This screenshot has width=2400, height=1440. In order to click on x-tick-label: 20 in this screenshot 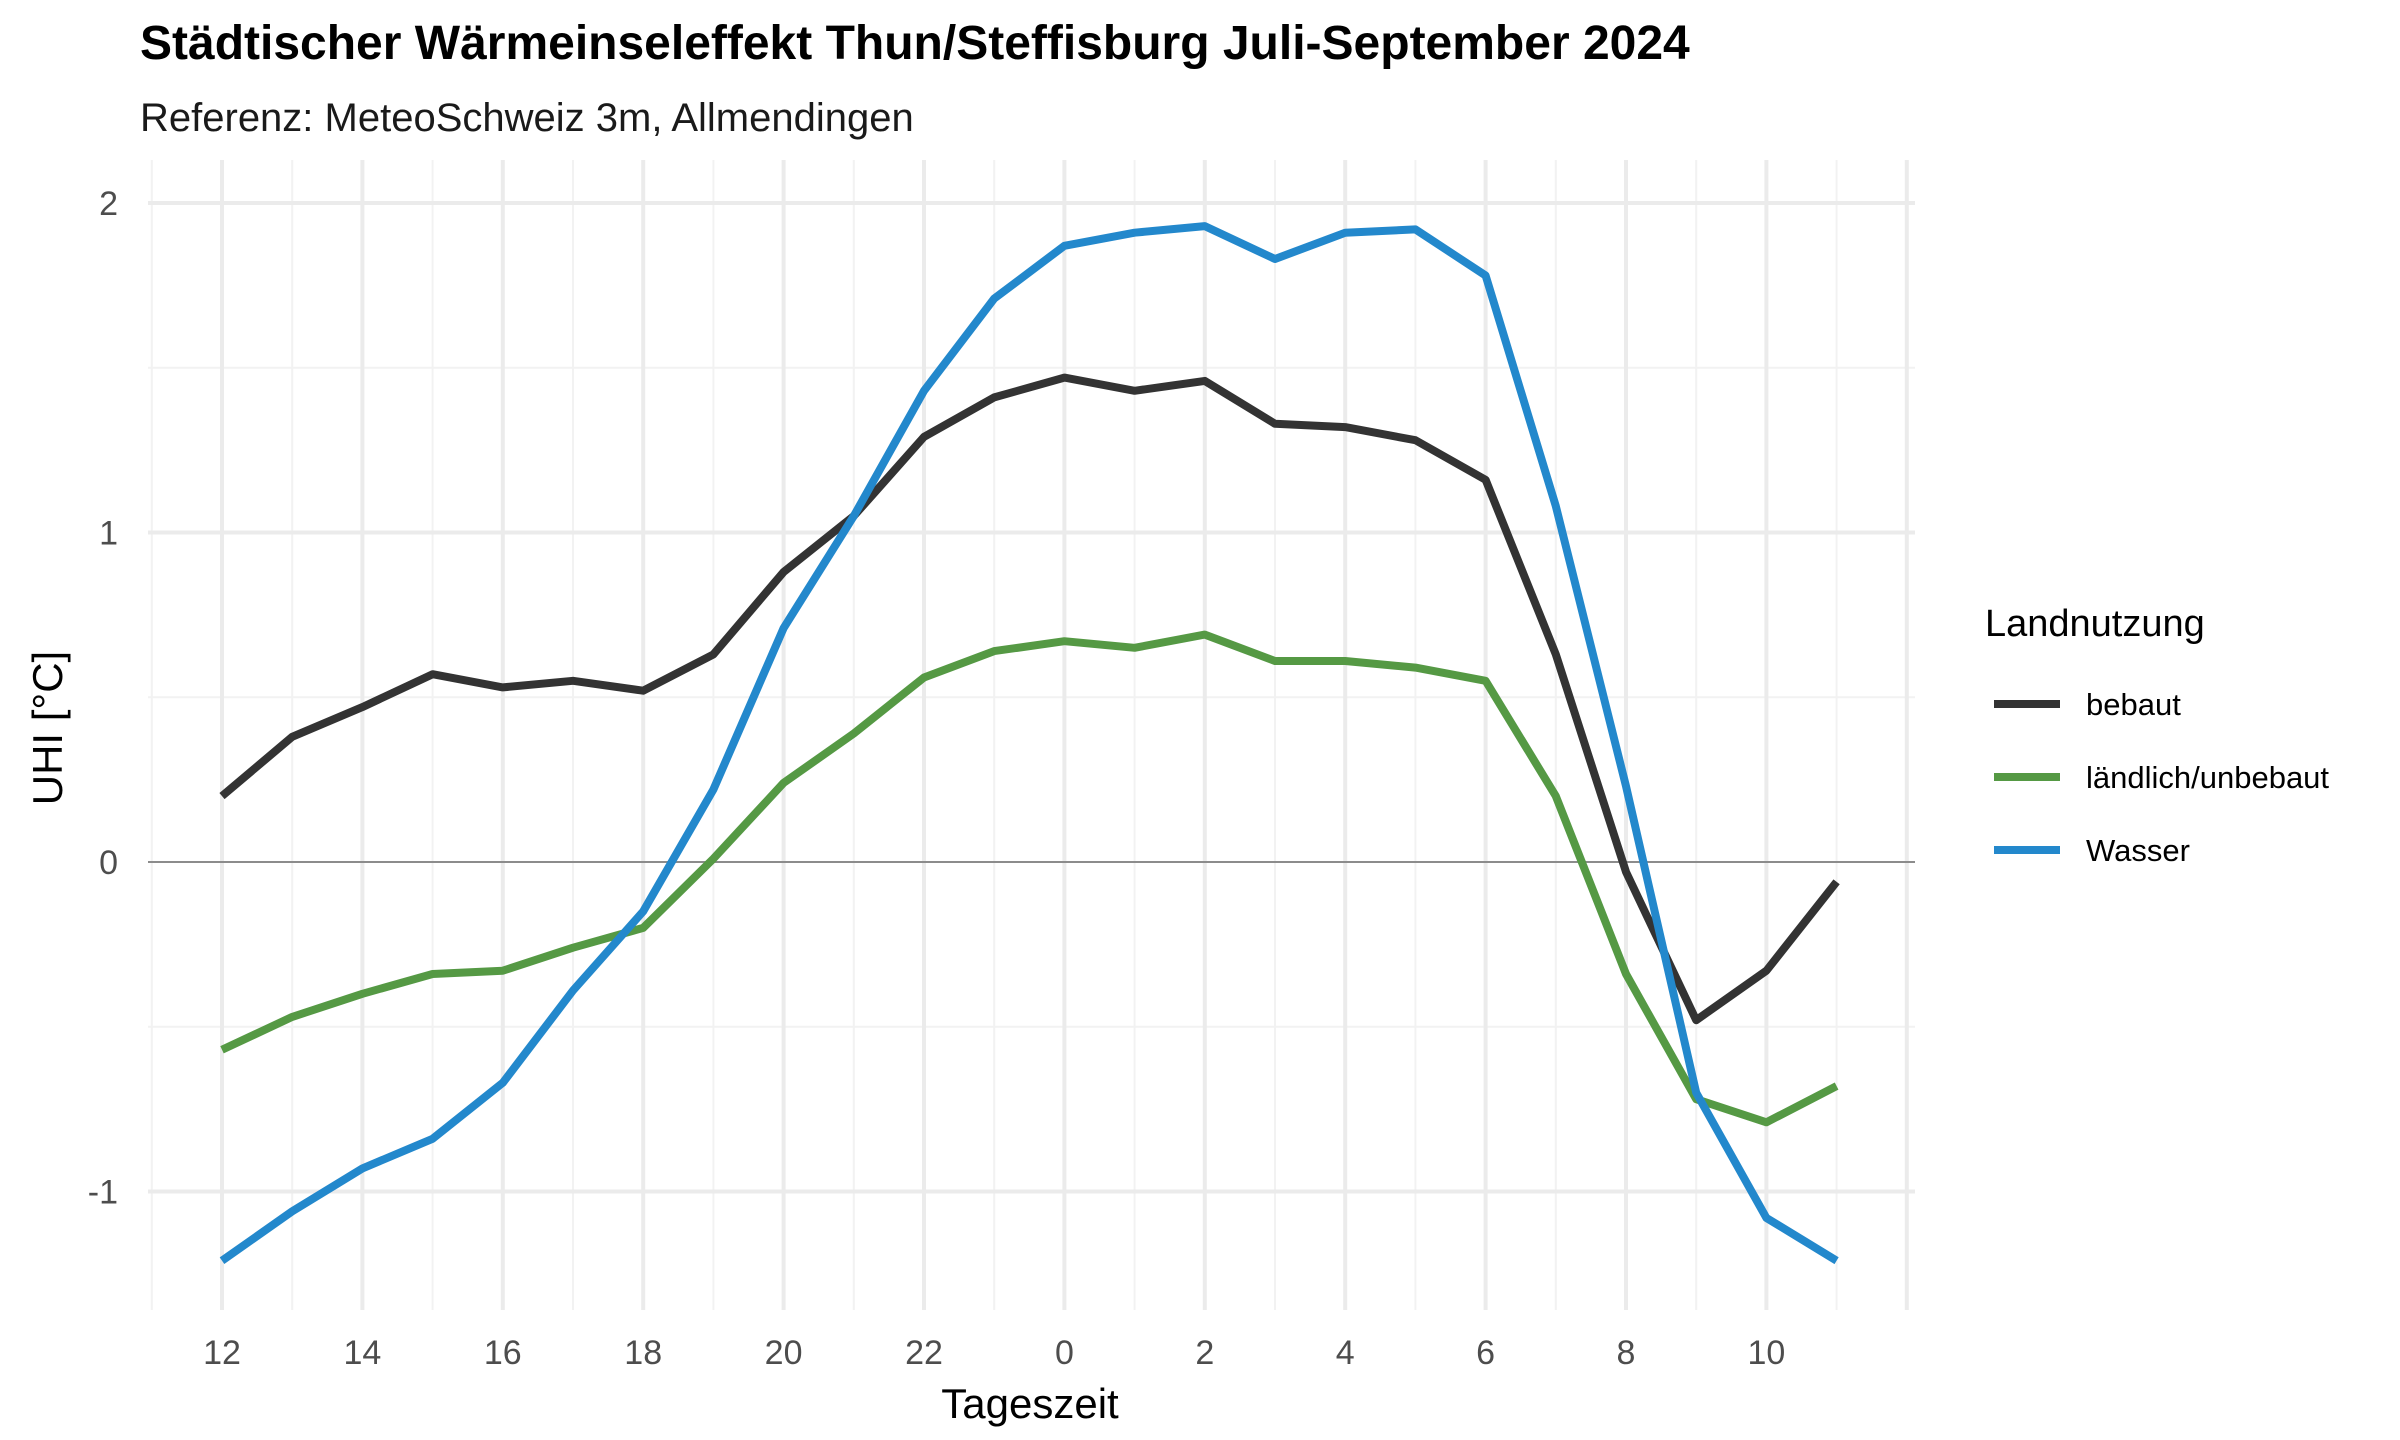, I will do `click(784, 1353)`.